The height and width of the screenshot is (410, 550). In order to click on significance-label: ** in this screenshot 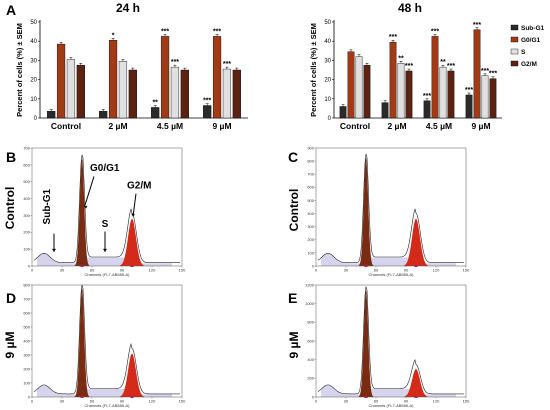, I will do `click(443, 62)`.